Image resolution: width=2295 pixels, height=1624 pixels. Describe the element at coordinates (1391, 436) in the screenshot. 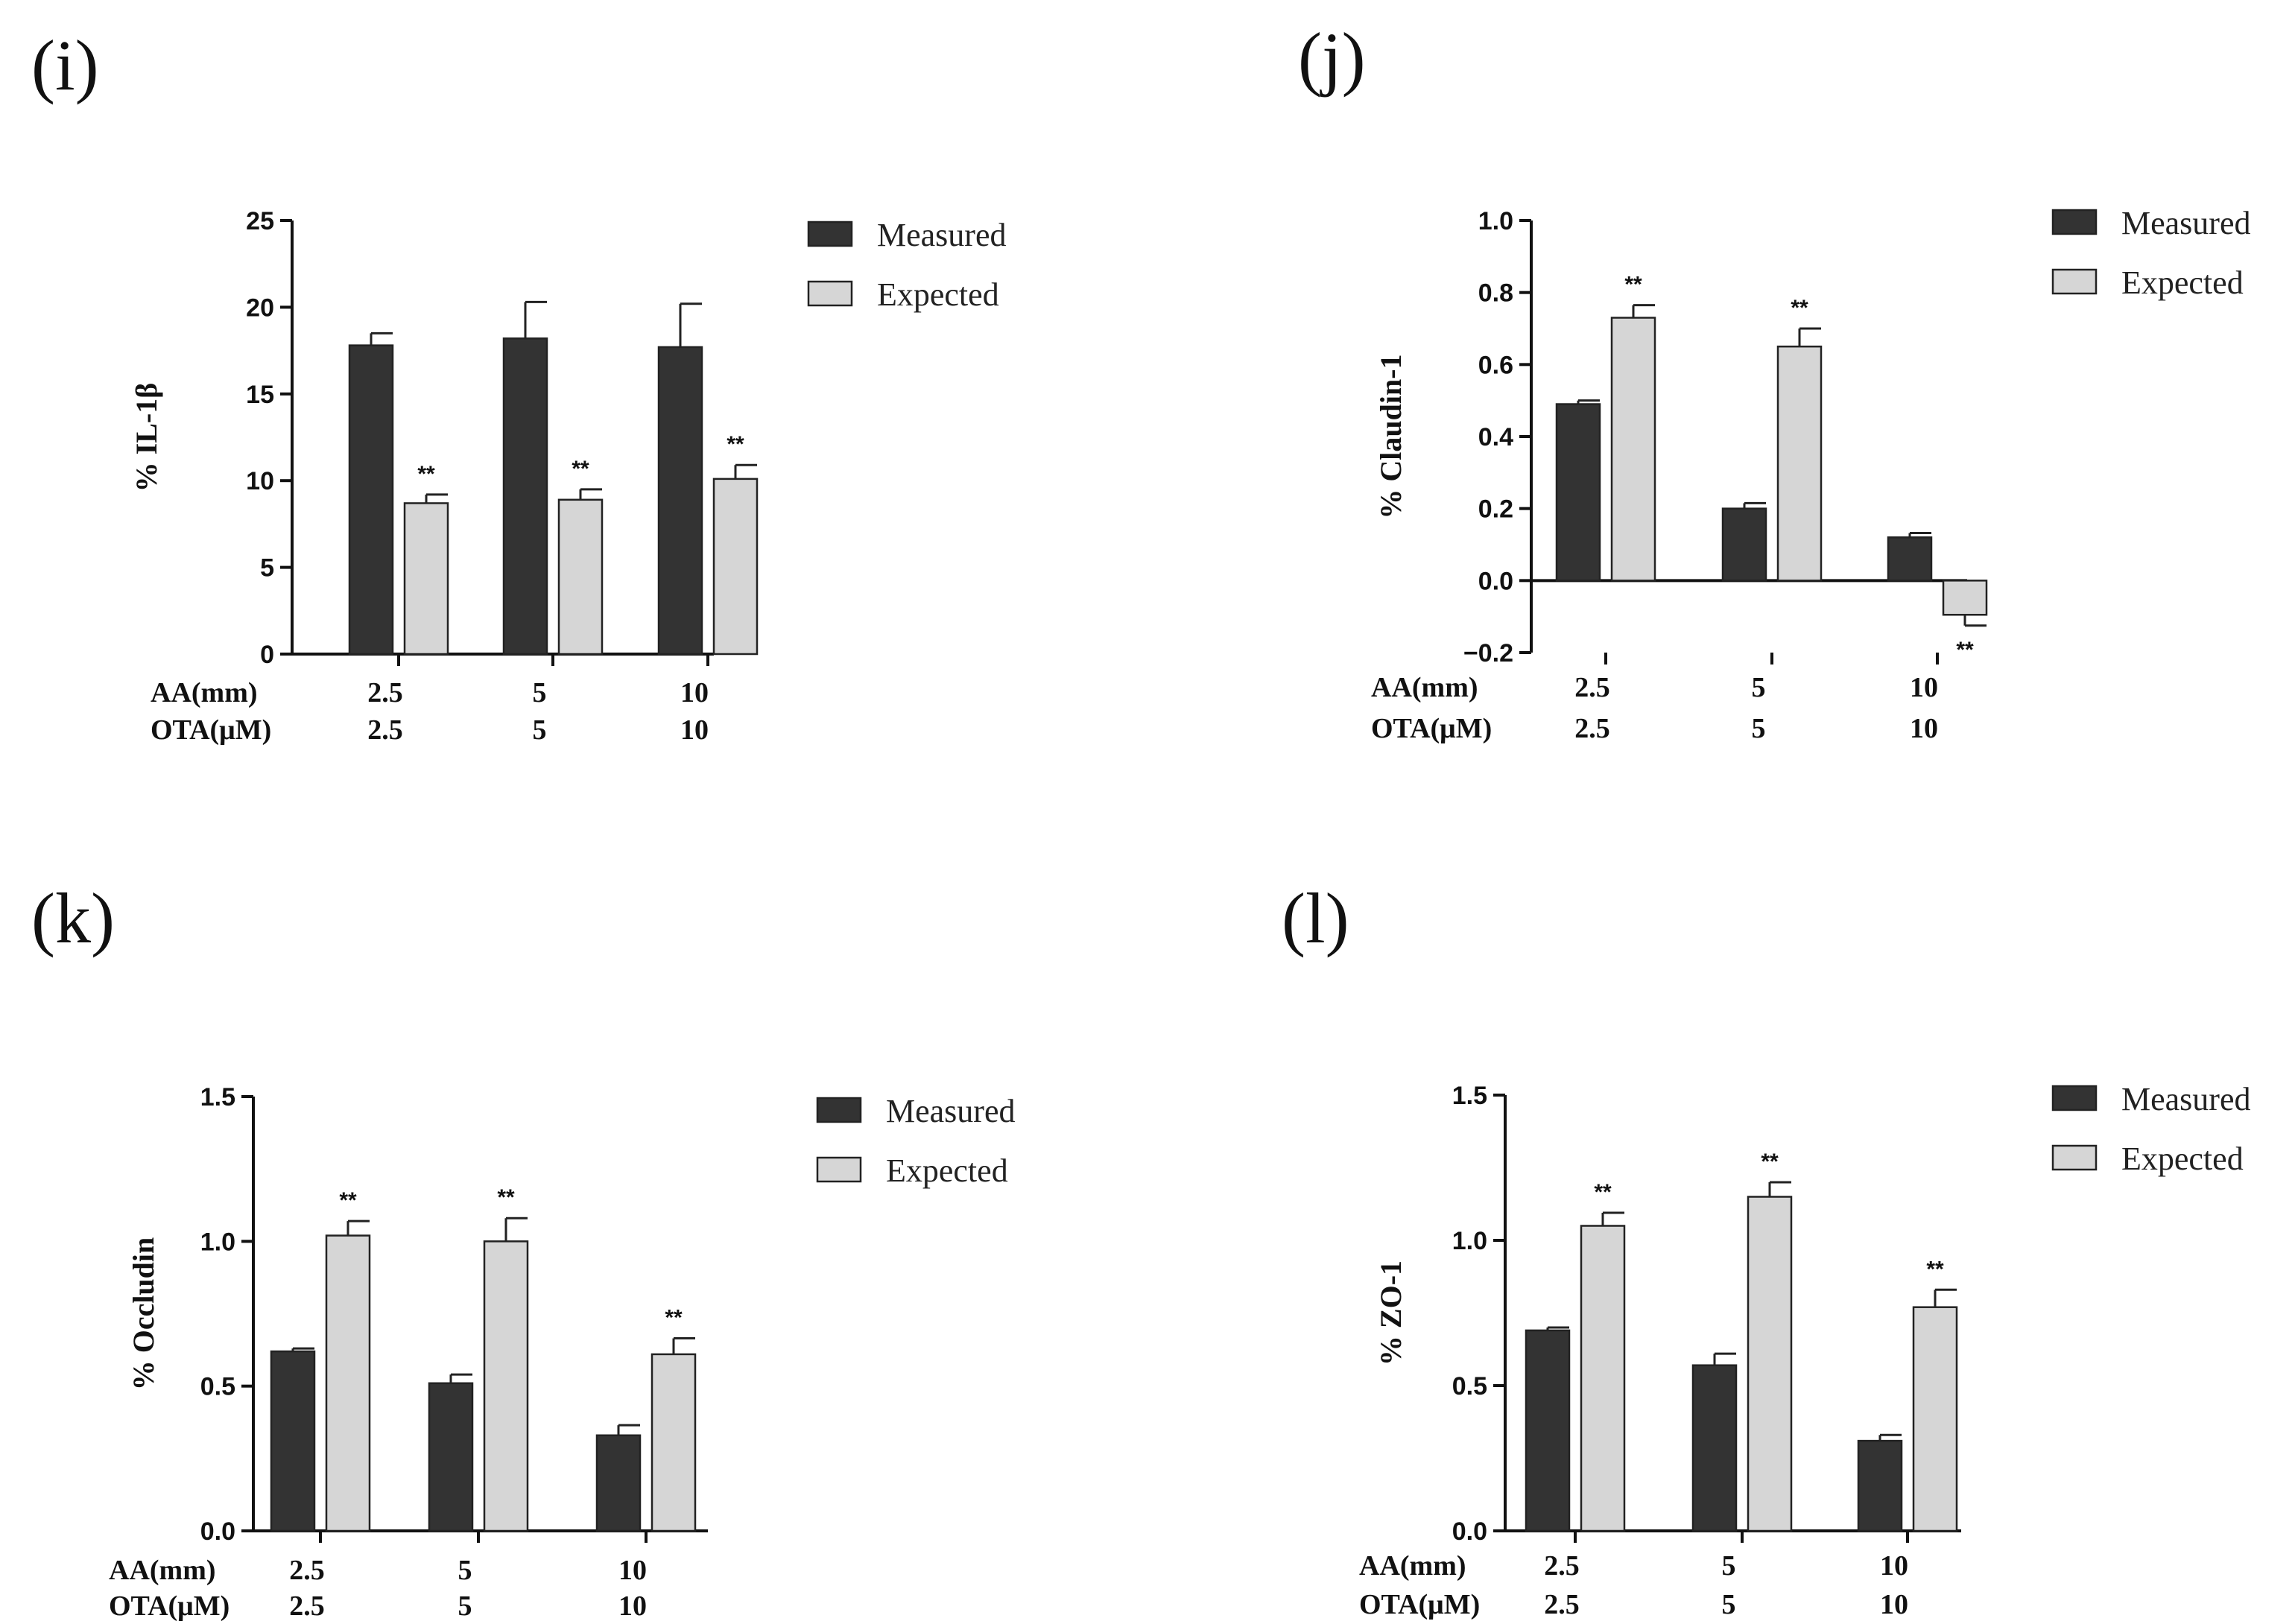

I see `y-axis-title: % Claudin-1` at that location.